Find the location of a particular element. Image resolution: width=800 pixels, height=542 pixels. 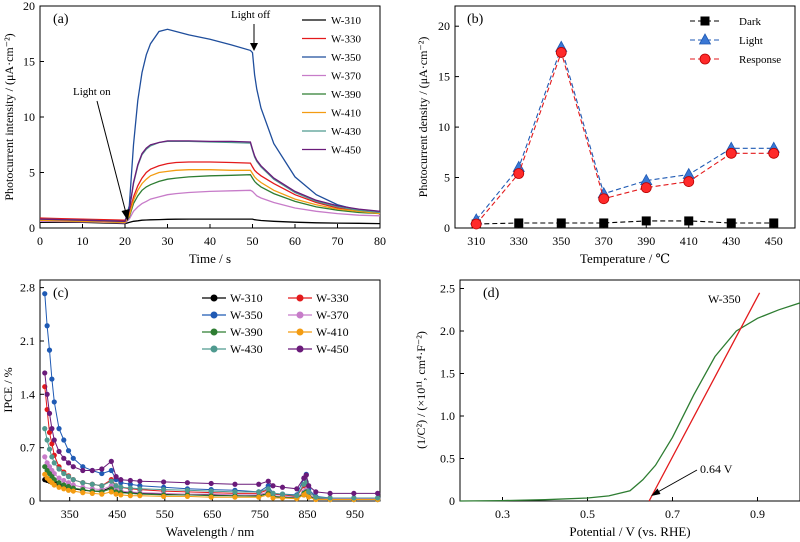

panel-c-ytick-label: 0.7 is located at coordinates (27, 448).